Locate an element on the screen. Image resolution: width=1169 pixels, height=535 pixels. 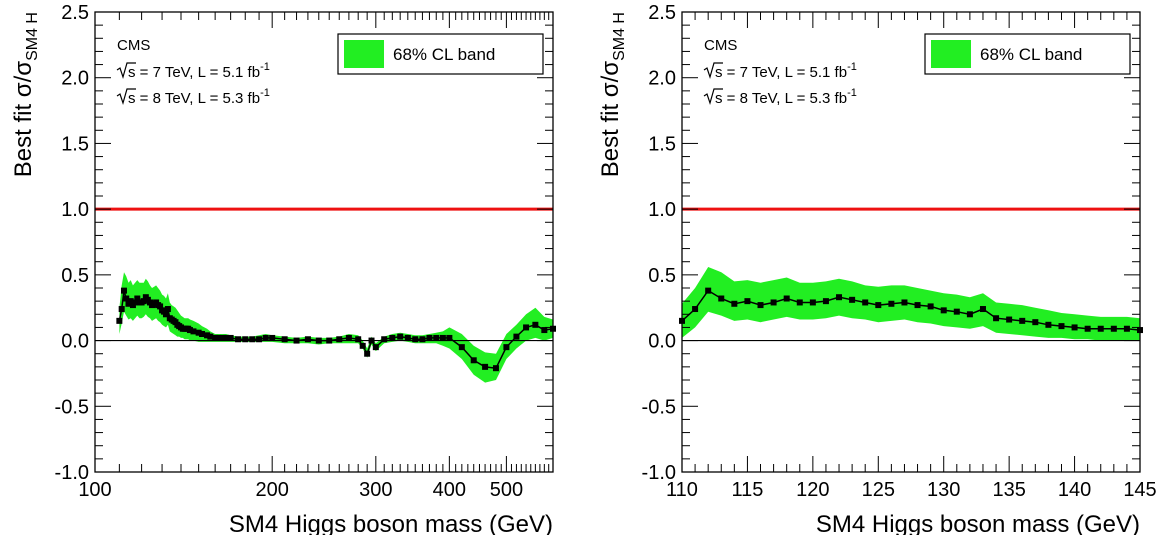
x-tick-label: 145 is located at coordinates (1139, 490).